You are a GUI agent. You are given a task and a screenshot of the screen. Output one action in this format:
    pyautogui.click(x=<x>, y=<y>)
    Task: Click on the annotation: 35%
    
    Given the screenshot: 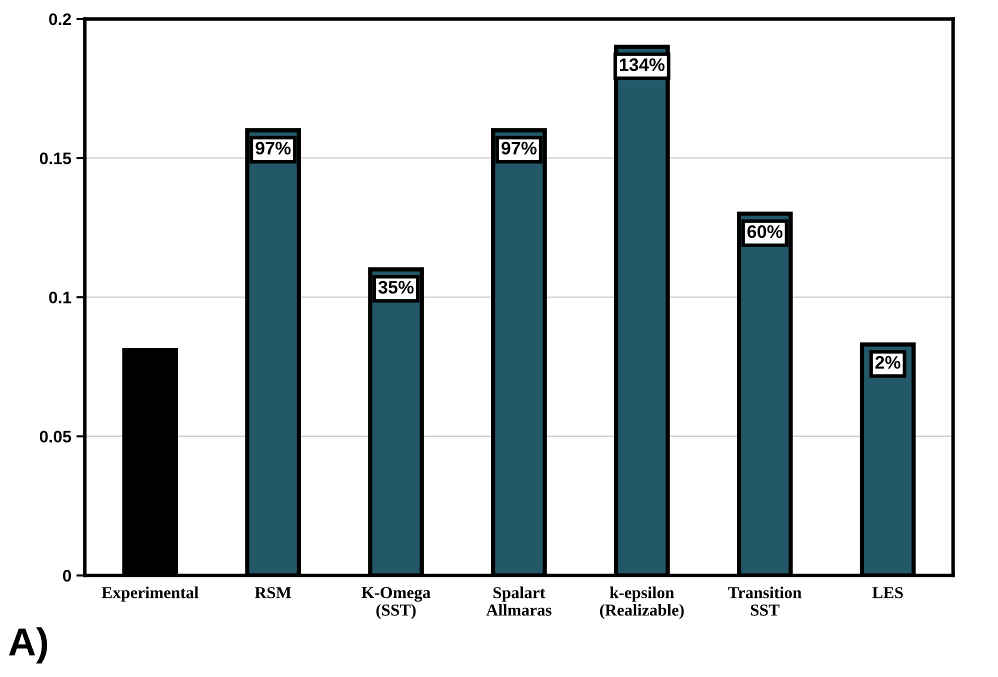 What is the action you would take?
    pyautogui.click(x=396, y=287)
    